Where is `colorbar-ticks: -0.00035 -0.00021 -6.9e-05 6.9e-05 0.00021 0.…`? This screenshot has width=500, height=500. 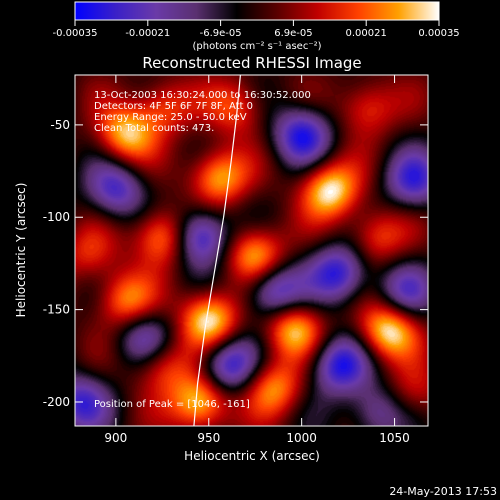 colorbar-ticks: -0.00035 -0.00021 -6.9e-05 6.9e-05 0.00021 0.… is located at coordinates (256, 29).